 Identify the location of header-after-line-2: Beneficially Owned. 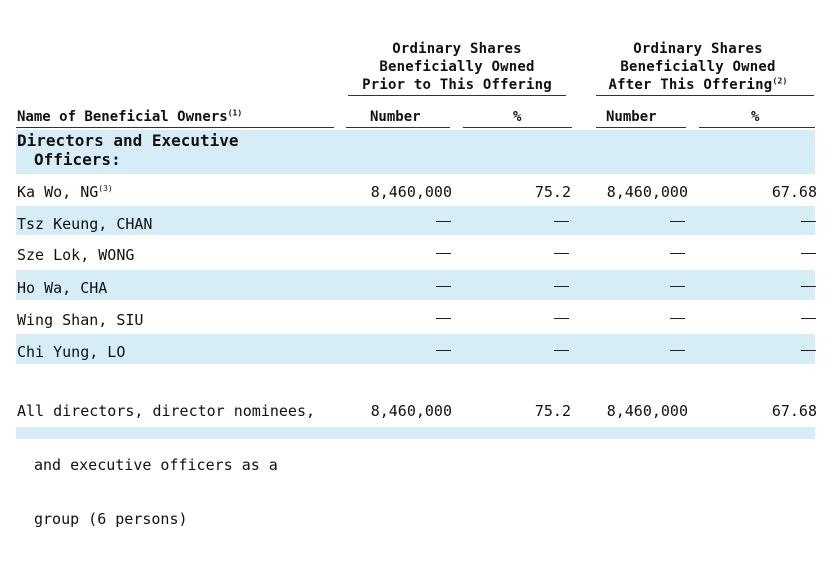
(698, 67).